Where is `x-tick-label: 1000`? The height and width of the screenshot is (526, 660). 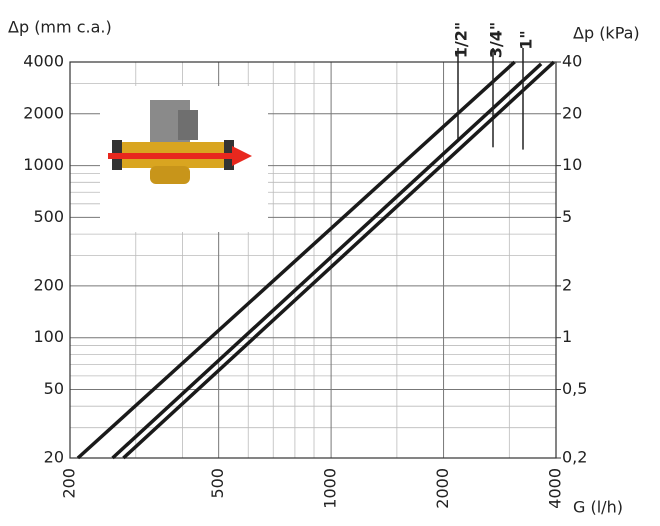 x-tick-label: 1000 is located at coordinates (330, 488).